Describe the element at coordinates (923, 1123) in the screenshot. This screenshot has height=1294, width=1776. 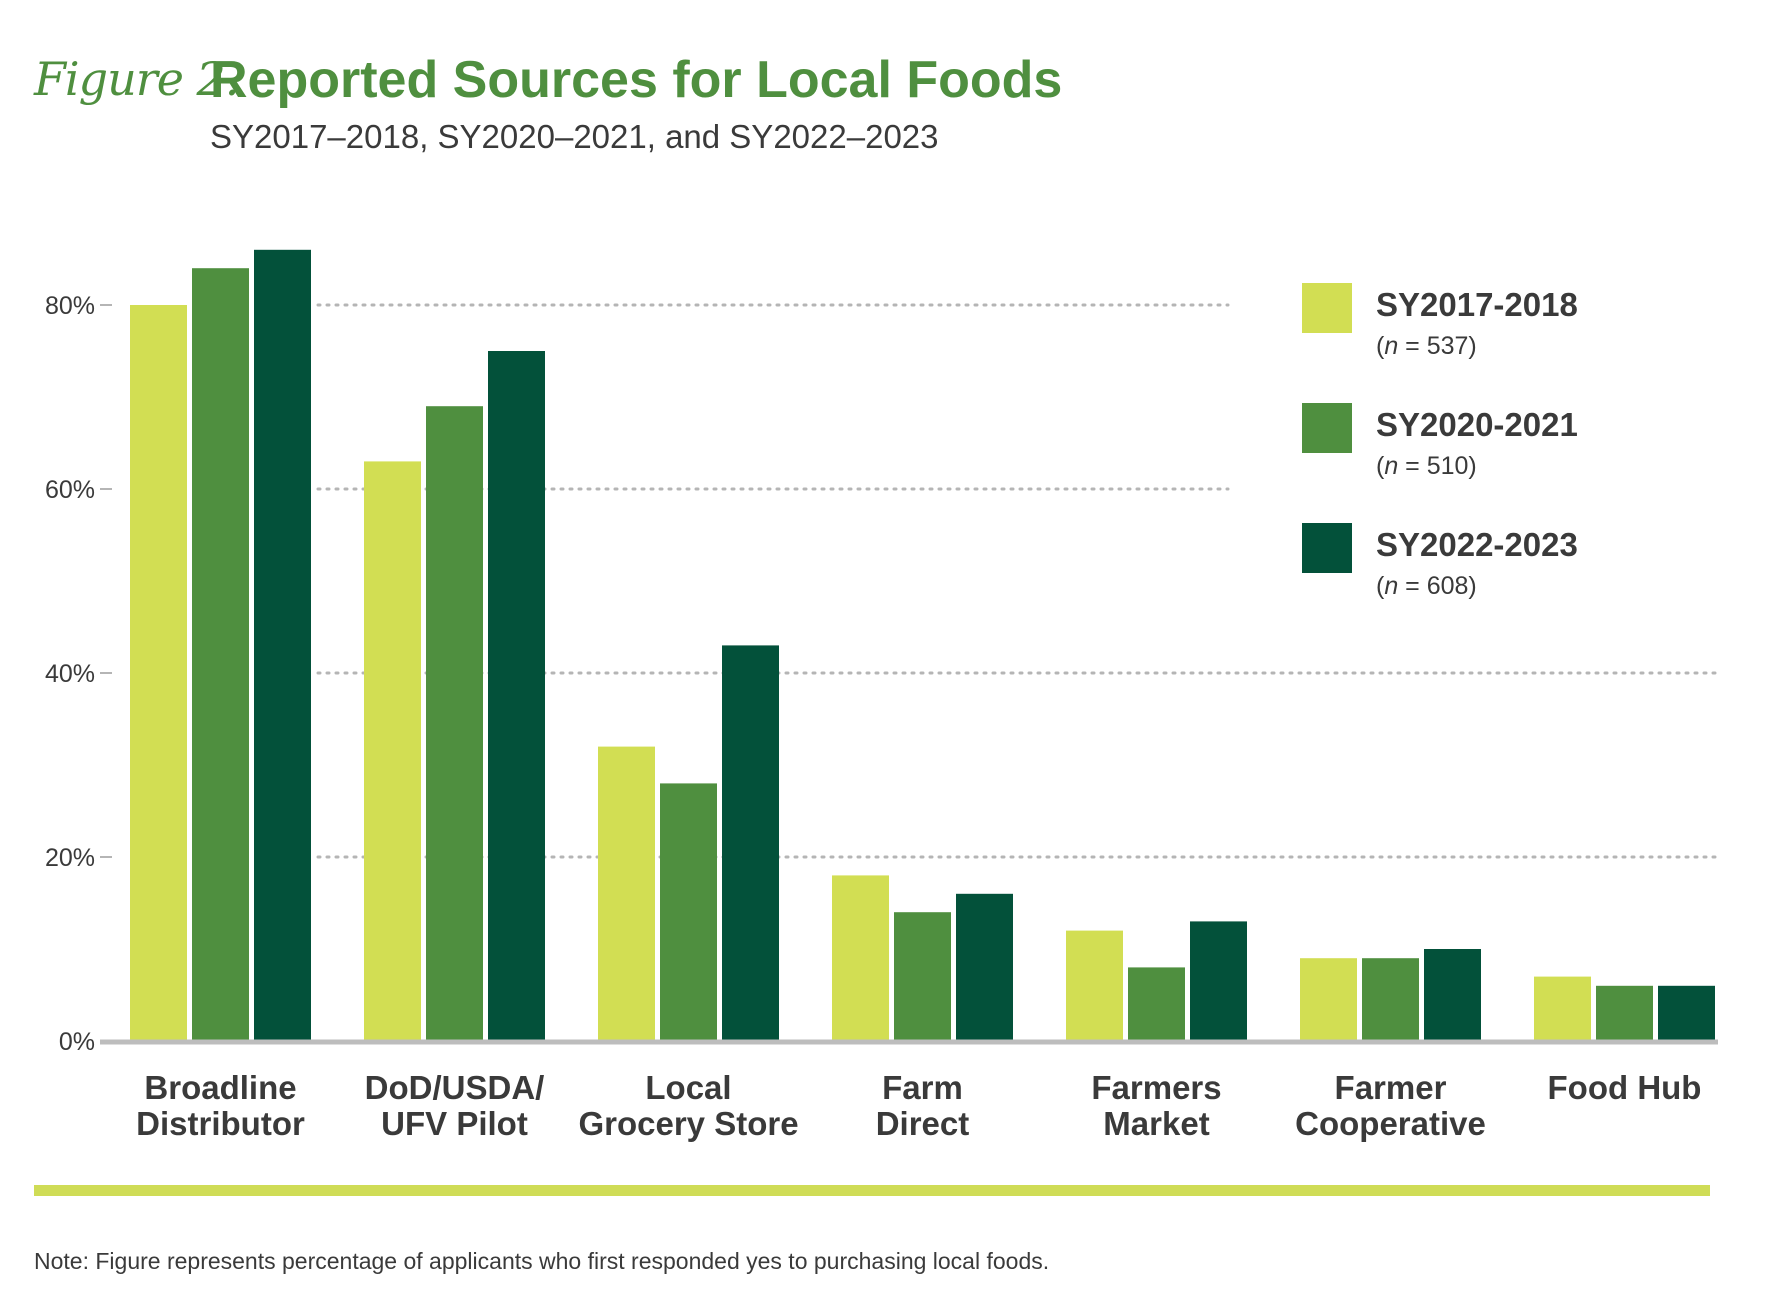
I see `x-tick-label: Direct` at that location.